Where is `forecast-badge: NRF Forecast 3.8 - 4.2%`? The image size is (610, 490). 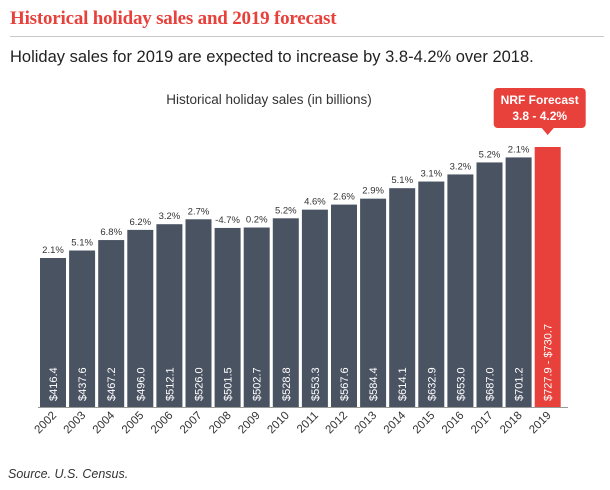
forecast-badge: NRF Forecast 3.8 - 4.2% is located at coordinates (539, 111).